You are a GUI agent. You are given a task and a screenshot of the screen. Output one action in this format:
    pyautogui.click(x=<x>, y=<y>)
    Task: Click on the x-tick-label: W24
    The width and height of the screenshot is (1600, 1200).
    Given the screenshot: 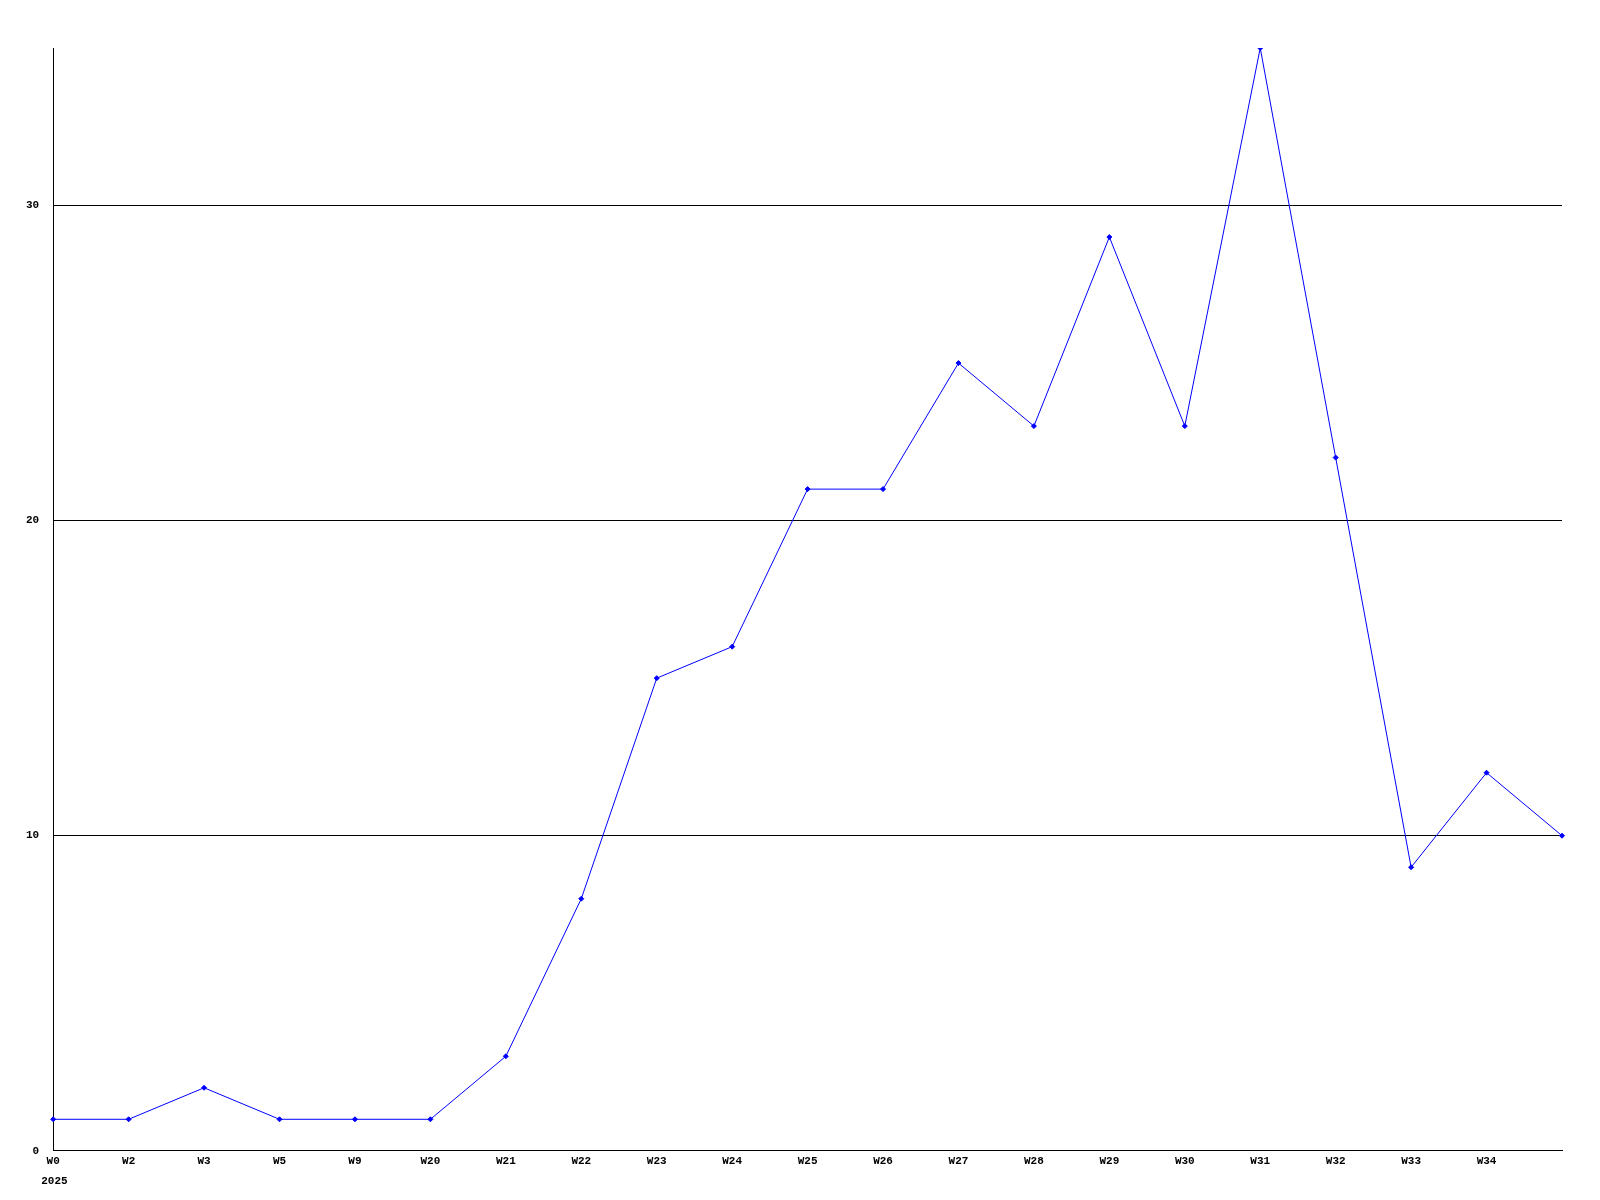 What is the action you would take?
    pyautogui.click(x=732, y=1161)
    